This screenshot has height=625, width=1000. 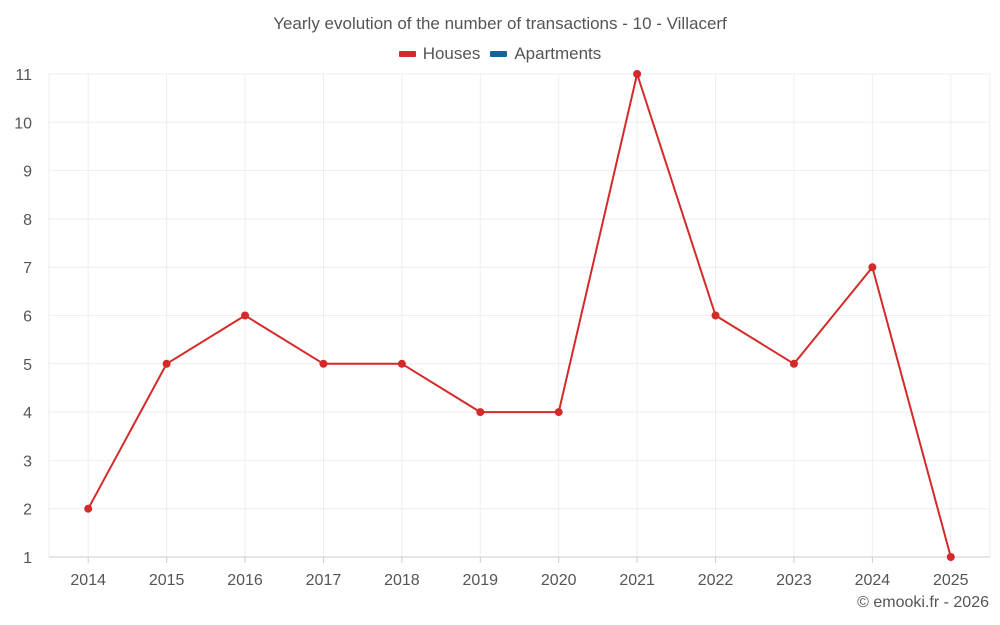 I want to click on x-tick-label: 2025, so click(x=951, y=580).